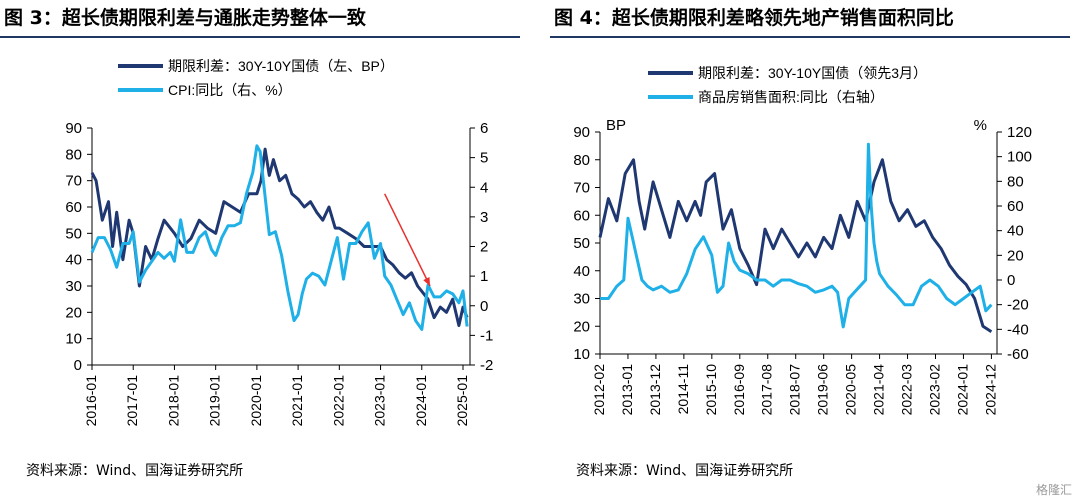  What do you see at coordinates (711, 390) in the screenshot?
I see `x-tick-label: 2015-10` at bounding box center [711, 390].